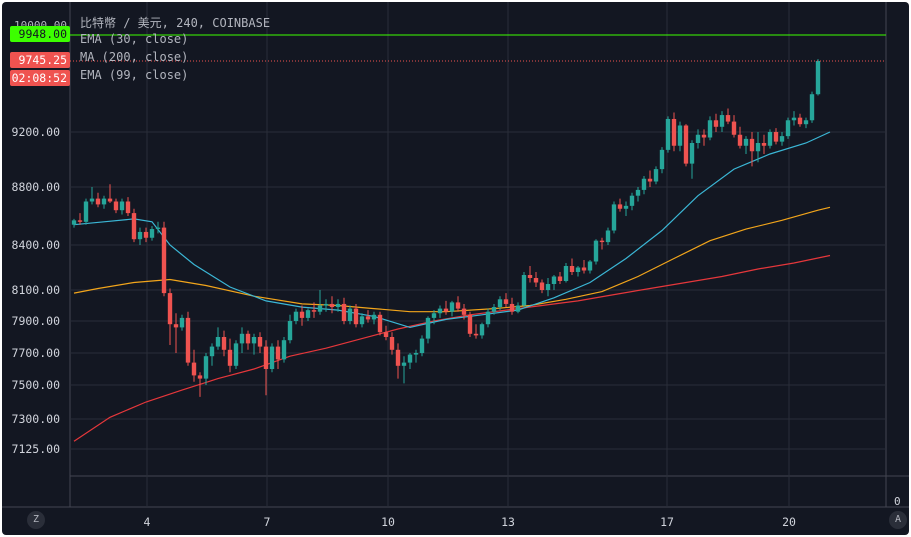  I want to click on indicator-pane-zero-label: 0, so click(897, 501).